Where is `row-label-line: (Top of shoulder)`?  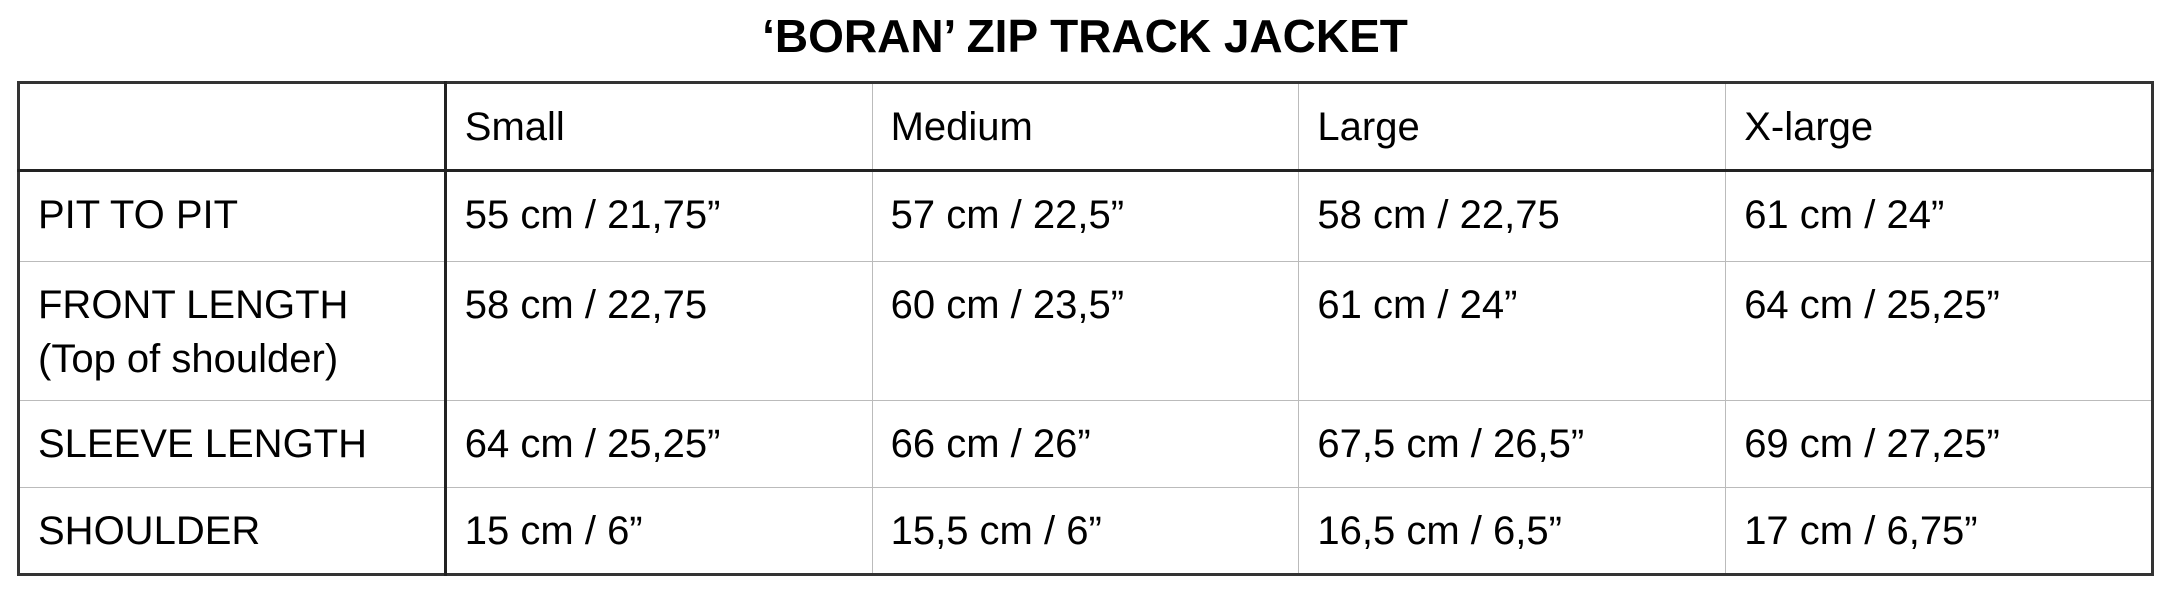
row-label-line: (Top of shoulder) is located at coordinates (188, 359).